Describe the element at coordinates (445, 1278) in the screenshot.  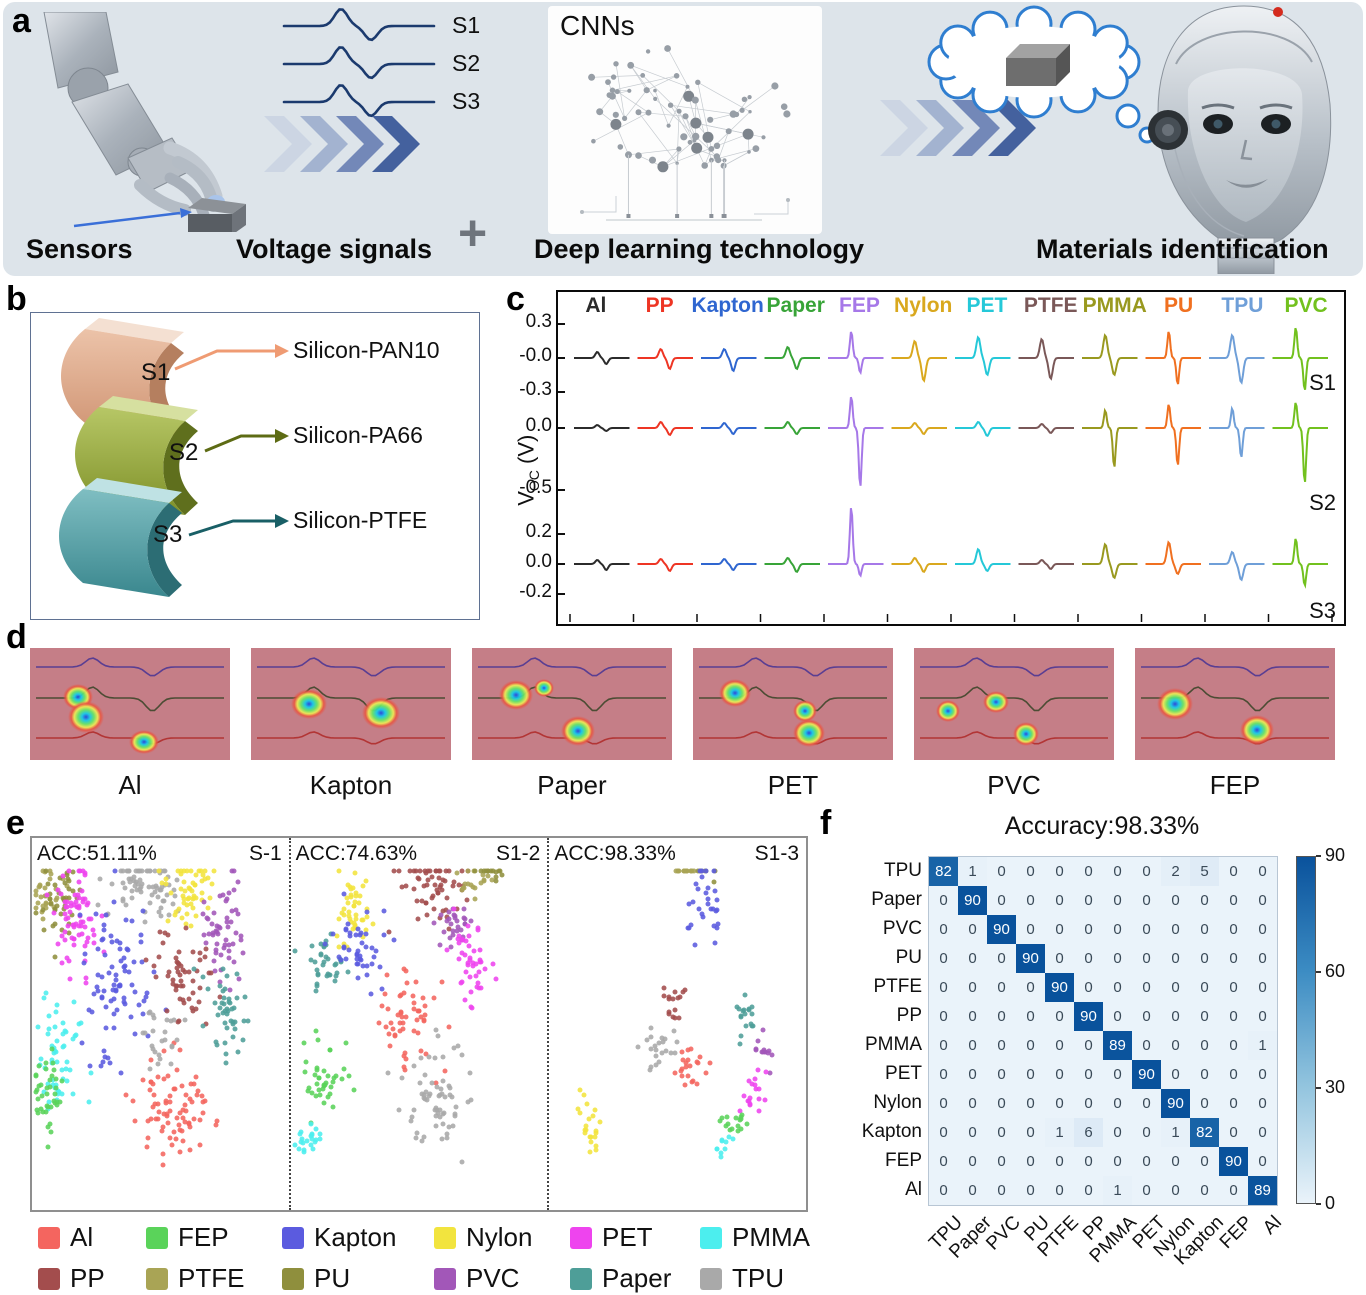
I see `legend-swatch` at that location.